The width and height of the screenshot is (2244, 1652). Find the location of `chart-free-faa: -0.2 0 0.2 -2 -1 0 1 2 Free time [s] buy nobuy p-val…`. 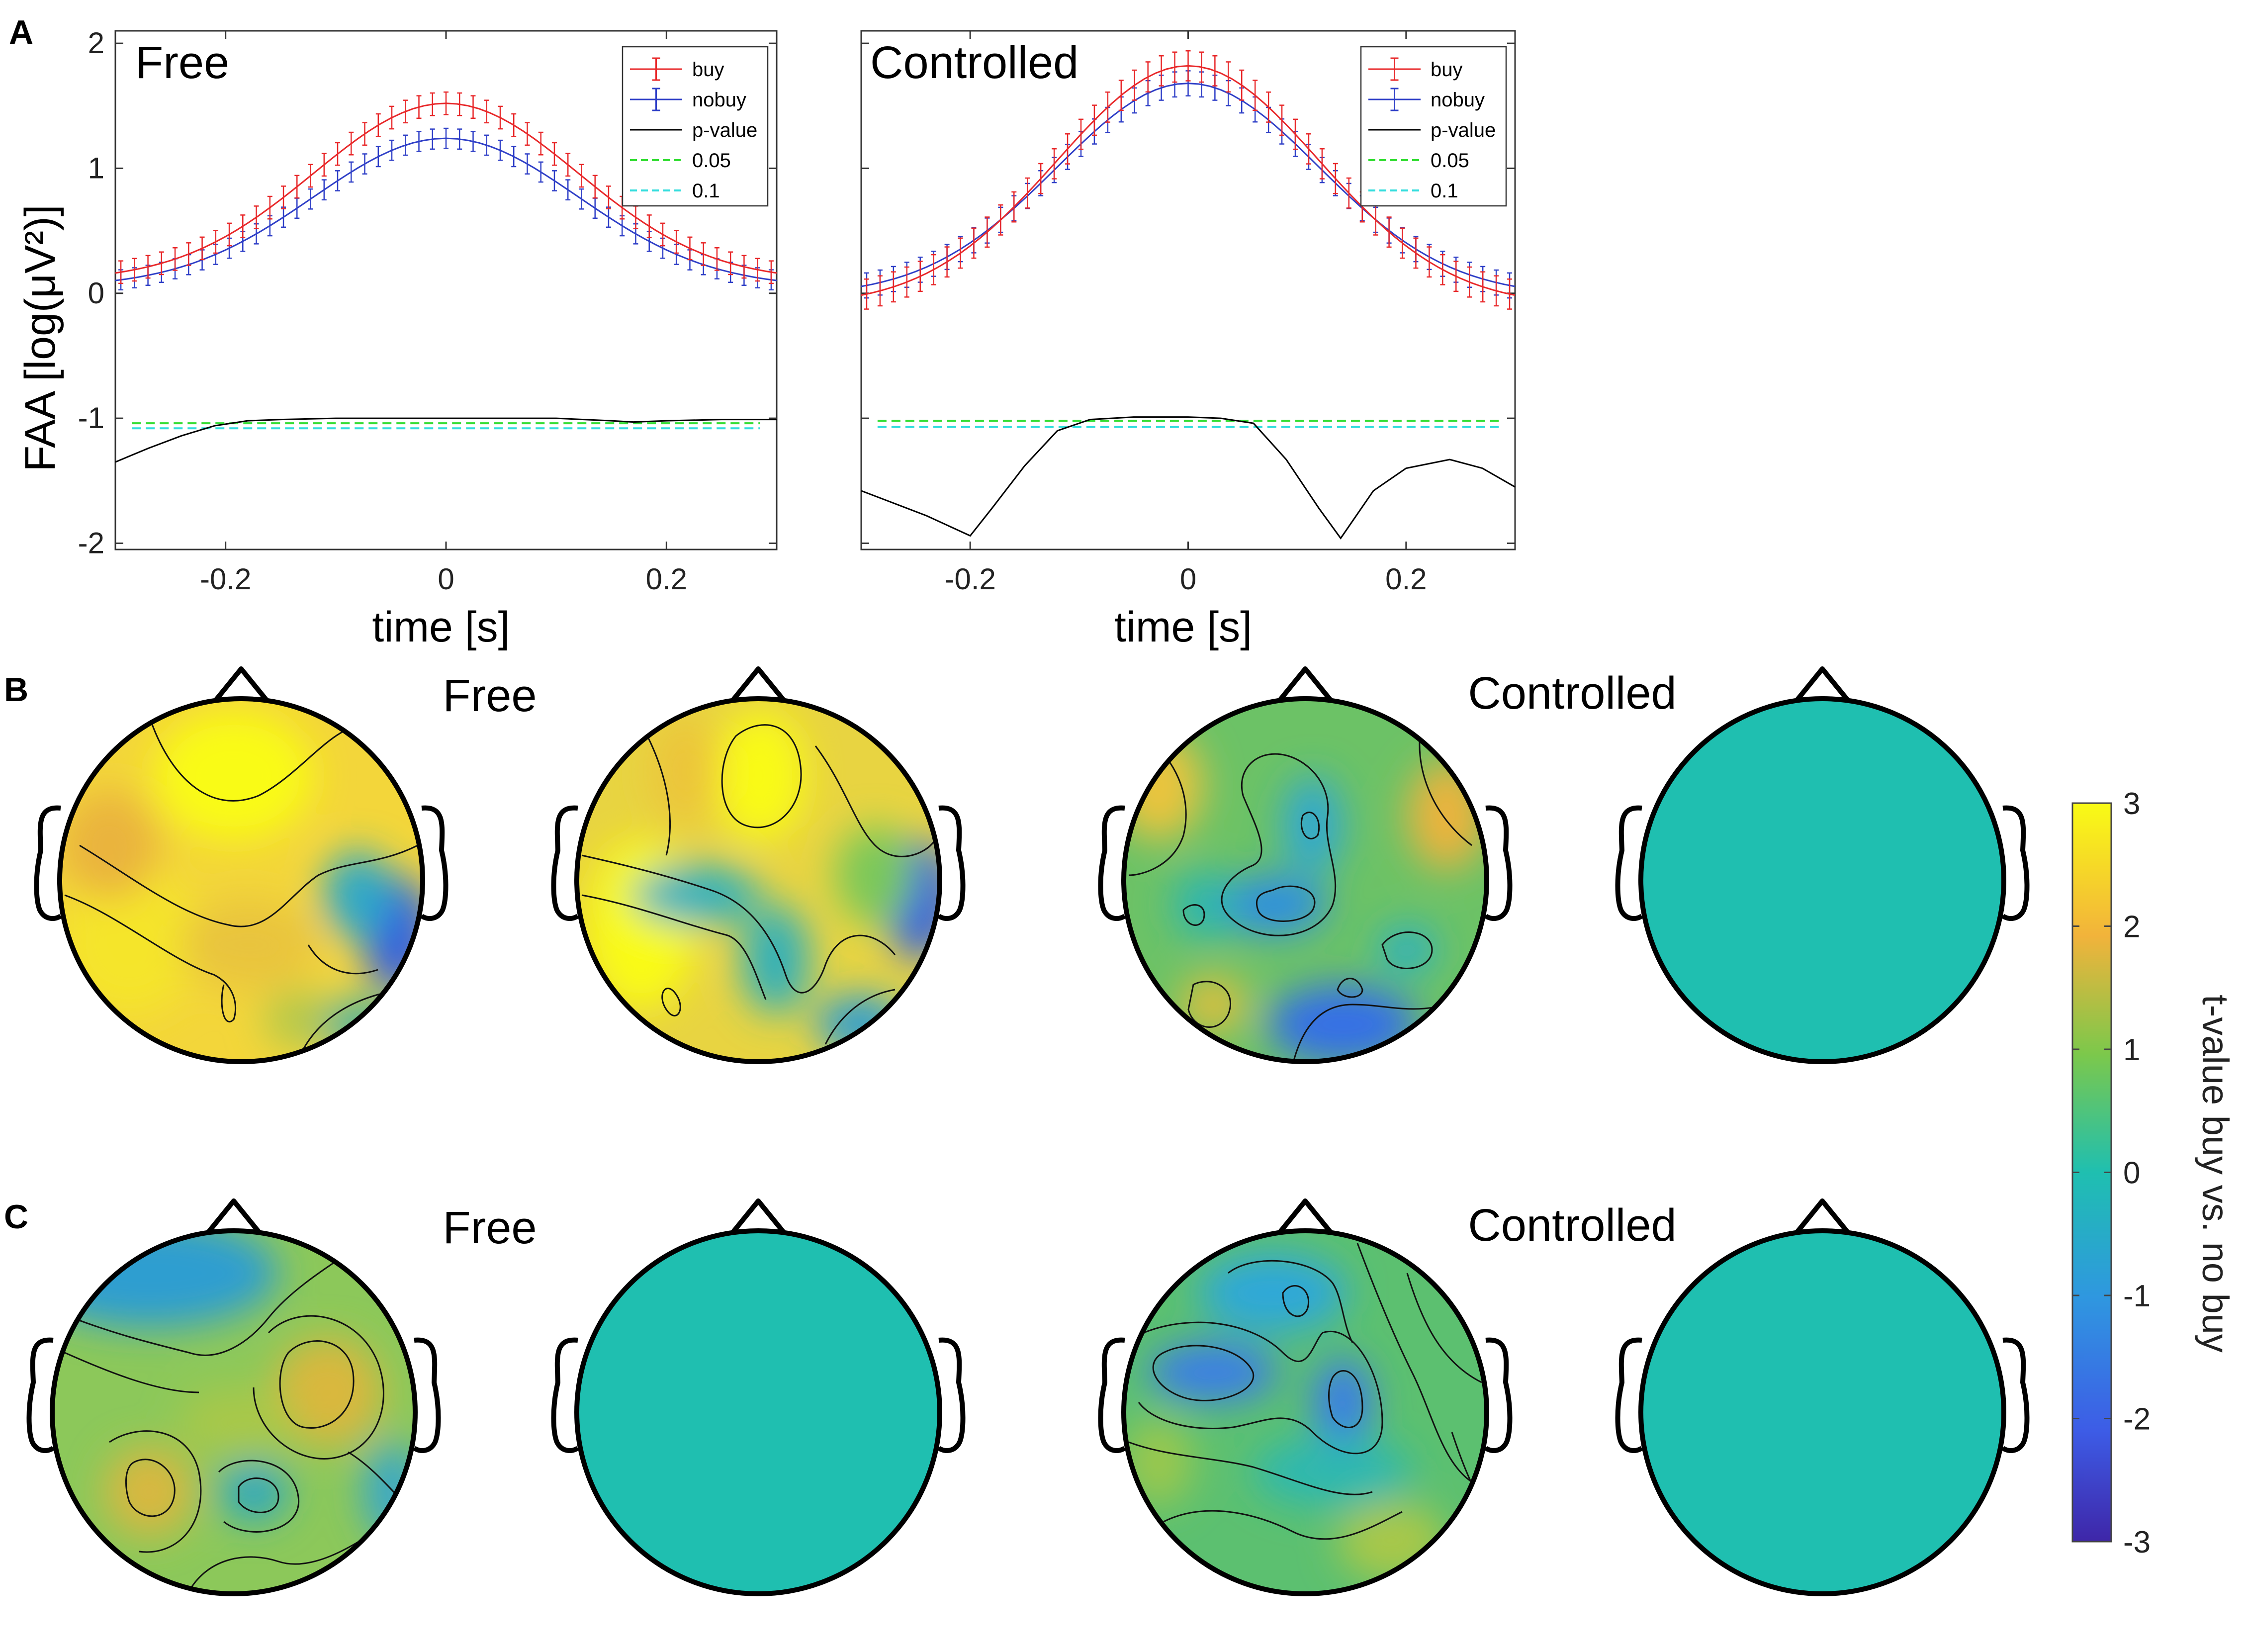

chart-free-faa: -0.2 0 0.2 -2 -1 0 1 2 Free time [s] buy nobuy p-val… is located at coordinates (428, 338).